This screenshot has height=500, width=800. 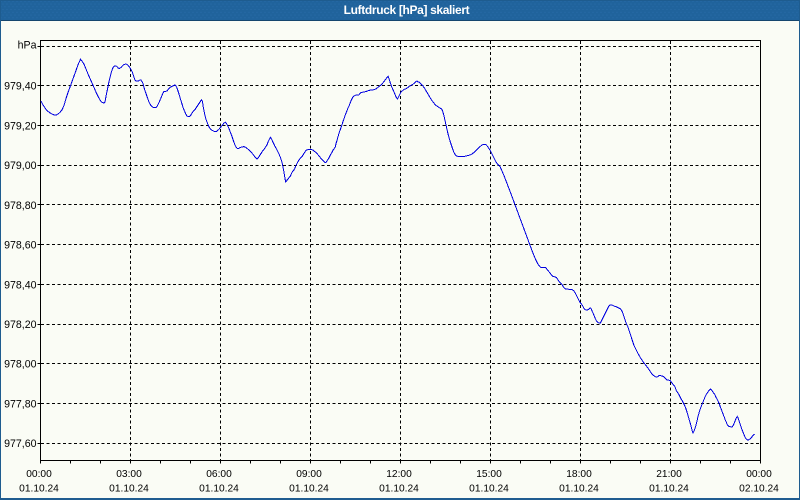 What do you see at coordinates (20, 285) in the screenshot?
I see `svg-text: 978,40` at bounding box center [20, 285].